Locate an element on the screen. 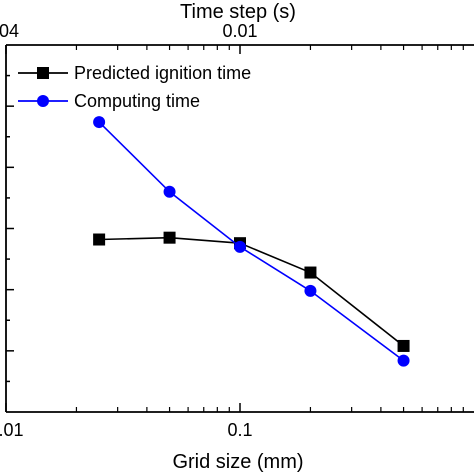 The width and height of the screenshot is (474, 474). legend-marker-predicted is located at coordinates (43, 73).